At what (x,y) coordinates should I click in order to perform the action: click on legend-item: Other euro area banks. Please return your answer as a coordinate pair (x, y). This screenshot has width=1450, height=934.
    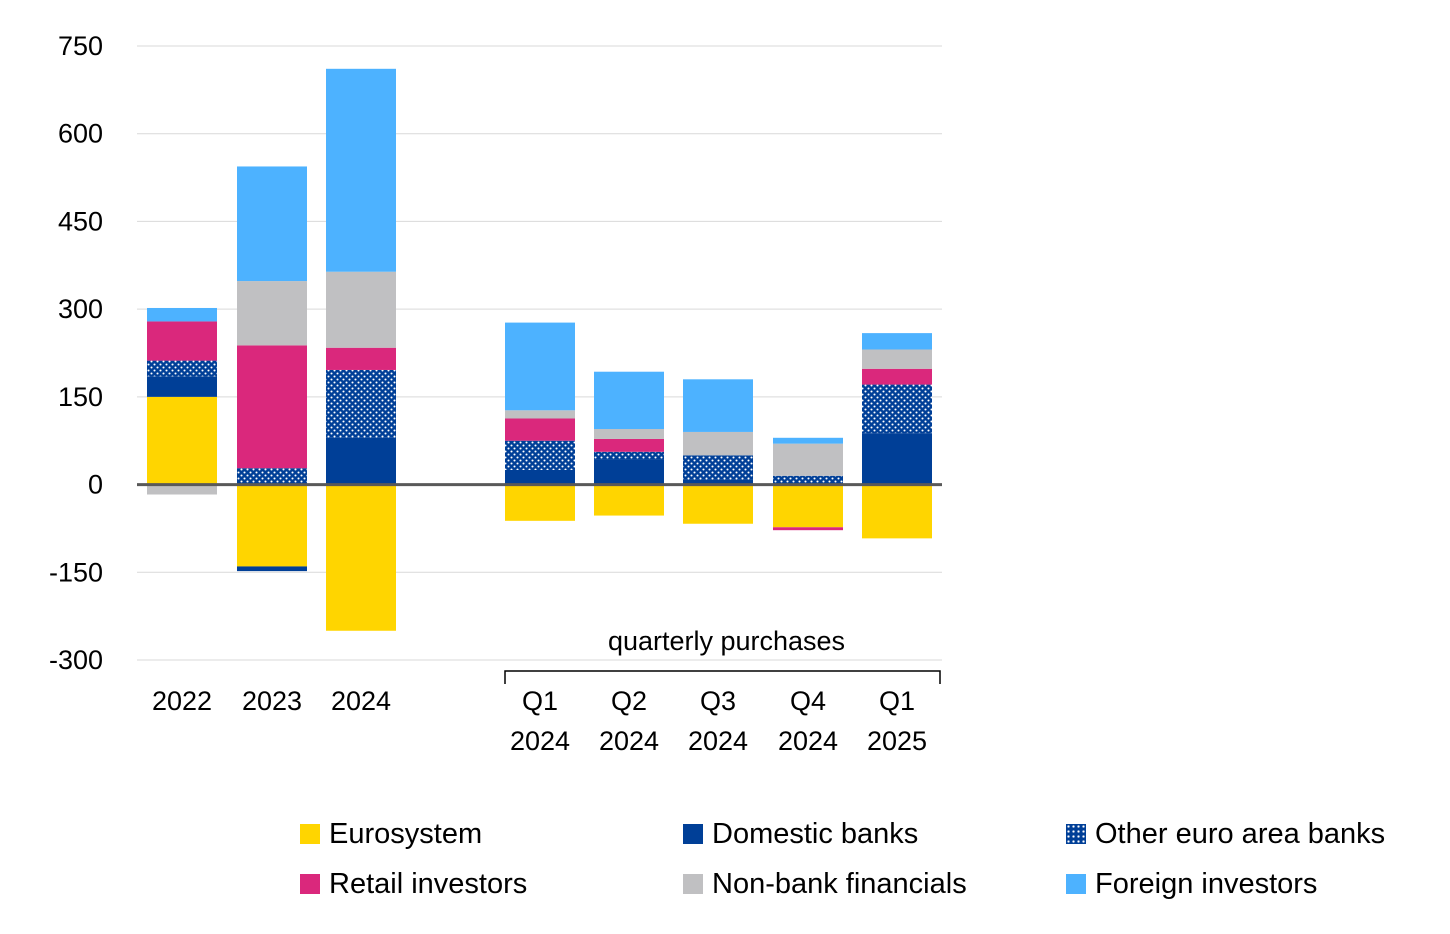
    Looking at the image, I should click on (1225, 834).